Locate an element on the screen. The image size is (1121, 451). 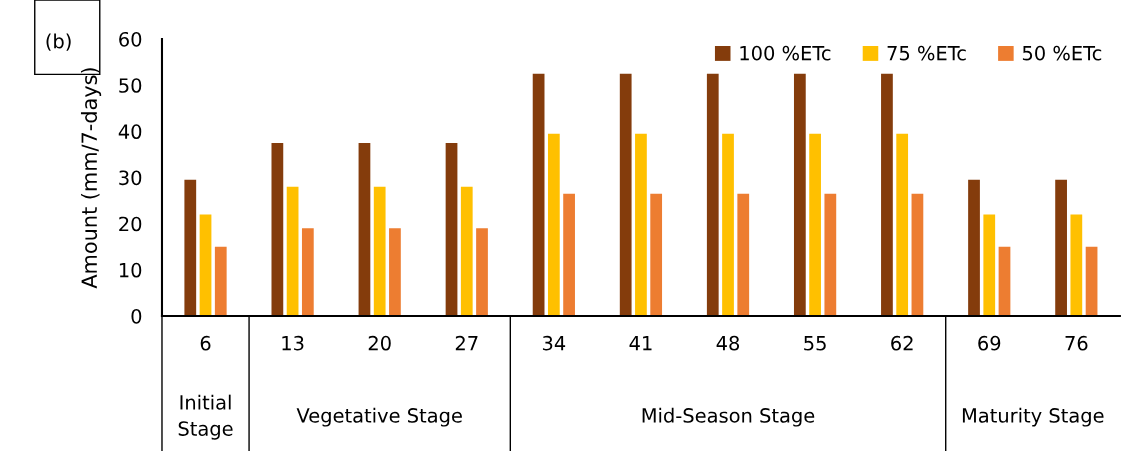
y-tick-label: 60 is located at coordinates (130, 39).